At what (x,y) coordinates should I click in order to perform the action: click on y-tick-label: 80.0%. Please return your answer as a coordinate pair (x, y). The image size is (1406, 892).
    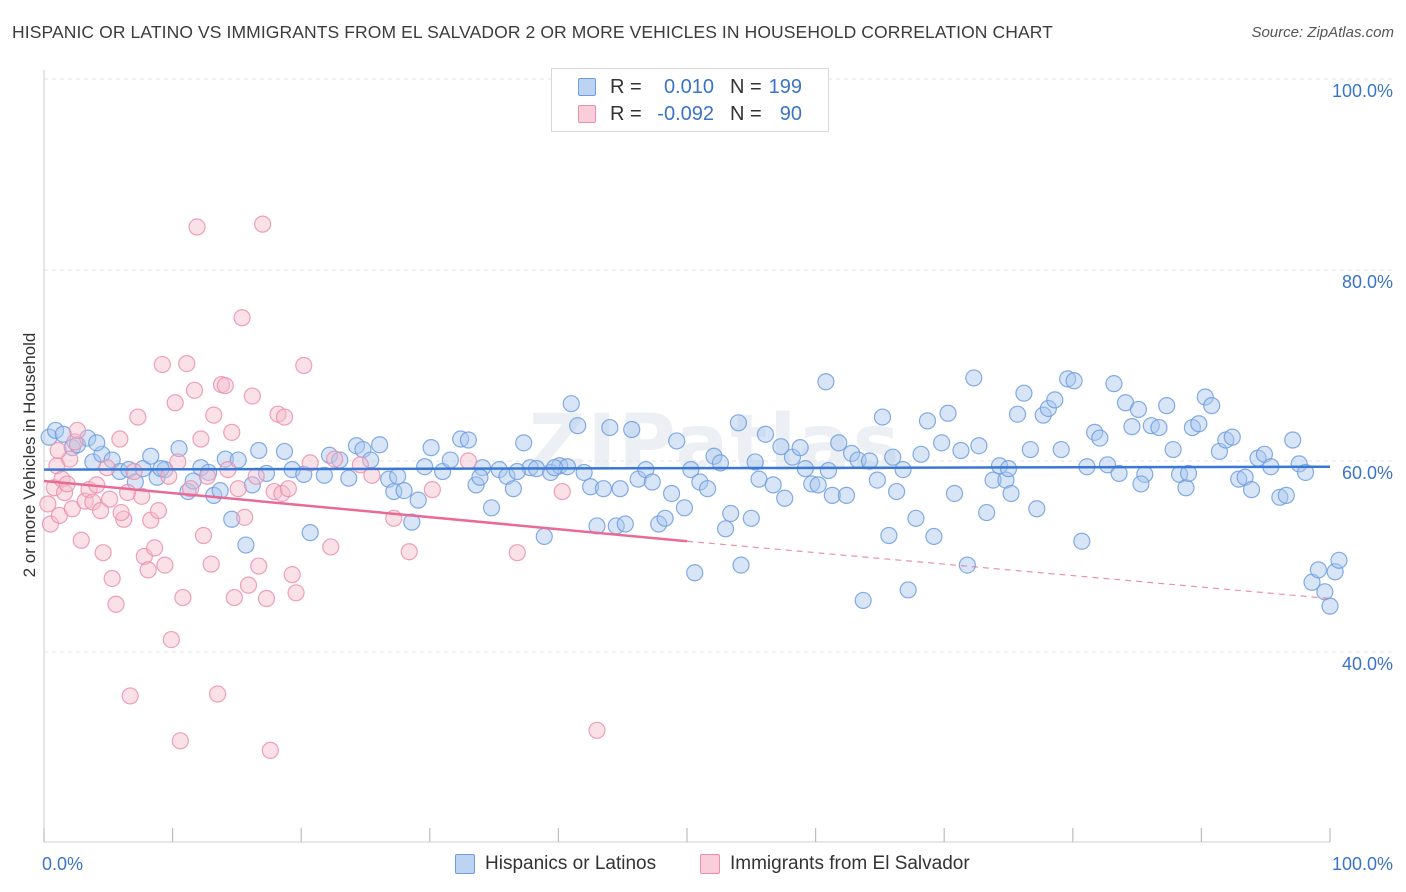
    Looking at the image, I should click on (1367, 282).